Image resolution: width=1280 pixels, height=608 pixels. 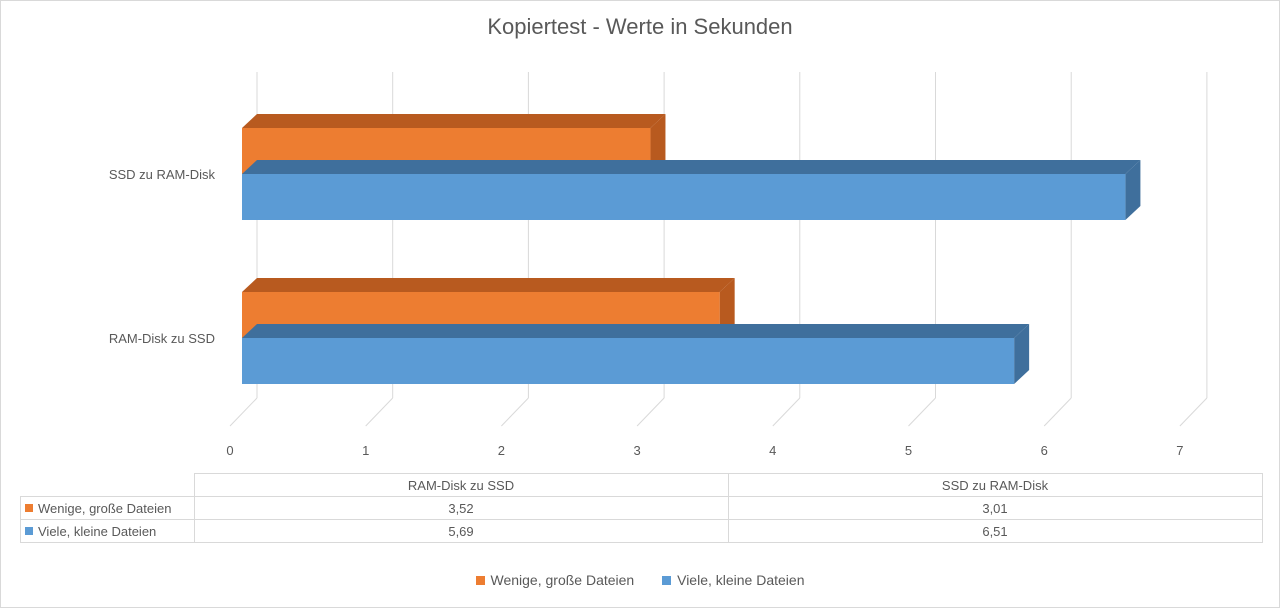 I want to click on data-table-cell: 6,51, so click(x=995, y=531).